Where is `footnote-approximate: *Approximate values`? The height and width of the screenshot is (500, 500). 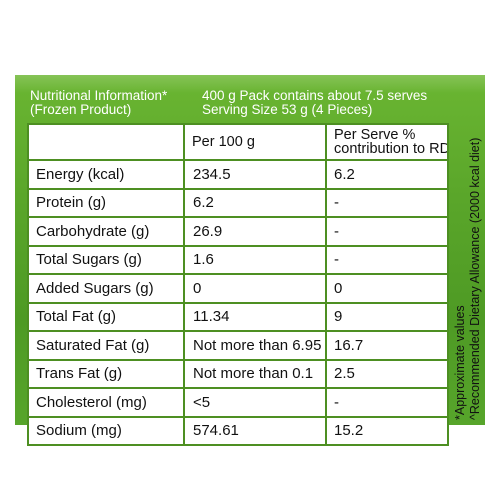
footnote-approximate: *Approximate values is located at coordinates (460, 362).